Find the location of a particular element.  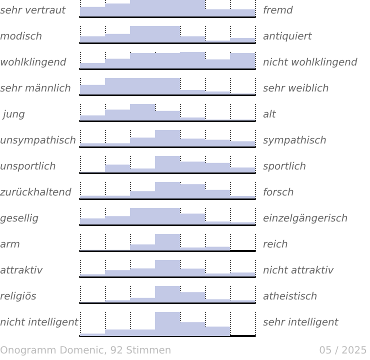

y-axis-title: zurückhaltend is located at coordinates (36, 193).